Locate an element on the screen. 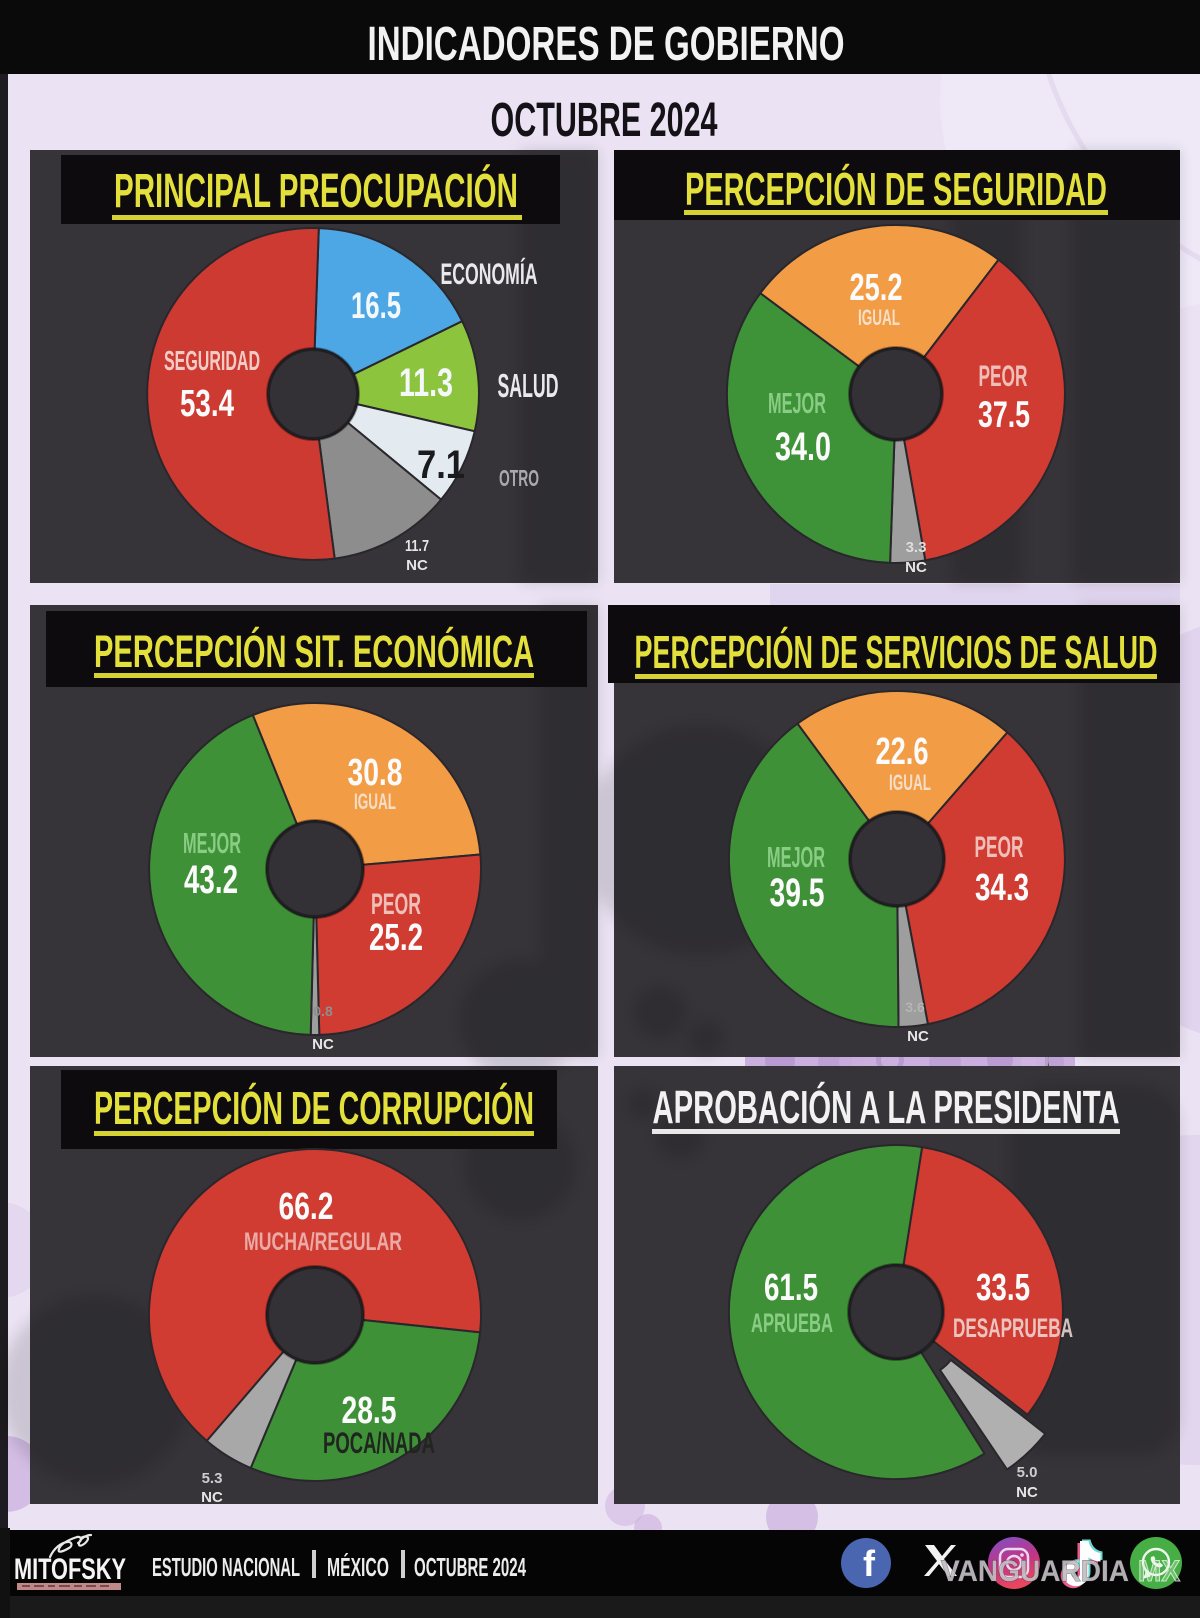 This screenshot has width=1200, height=1618. svg-text: MX is located at coordinates (1159, 1571).